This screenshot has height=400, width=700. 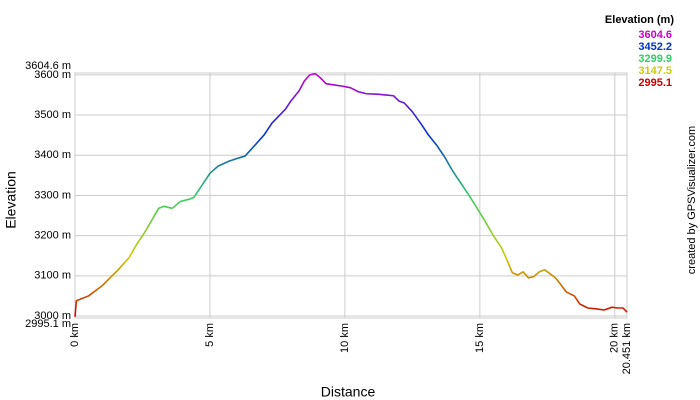 What do you see at coordinates (52, 115) in the screenshot?
I see `y-tick-label: 3500 m` at bounding box center [52, 115].